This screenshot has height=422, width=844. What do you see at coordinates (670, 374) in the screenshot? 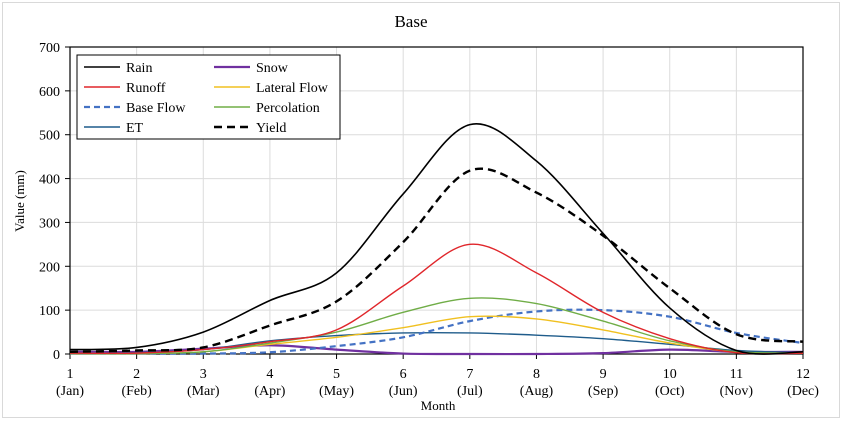
I see `x-tick-label: 10` at bounding box center [670, 374].